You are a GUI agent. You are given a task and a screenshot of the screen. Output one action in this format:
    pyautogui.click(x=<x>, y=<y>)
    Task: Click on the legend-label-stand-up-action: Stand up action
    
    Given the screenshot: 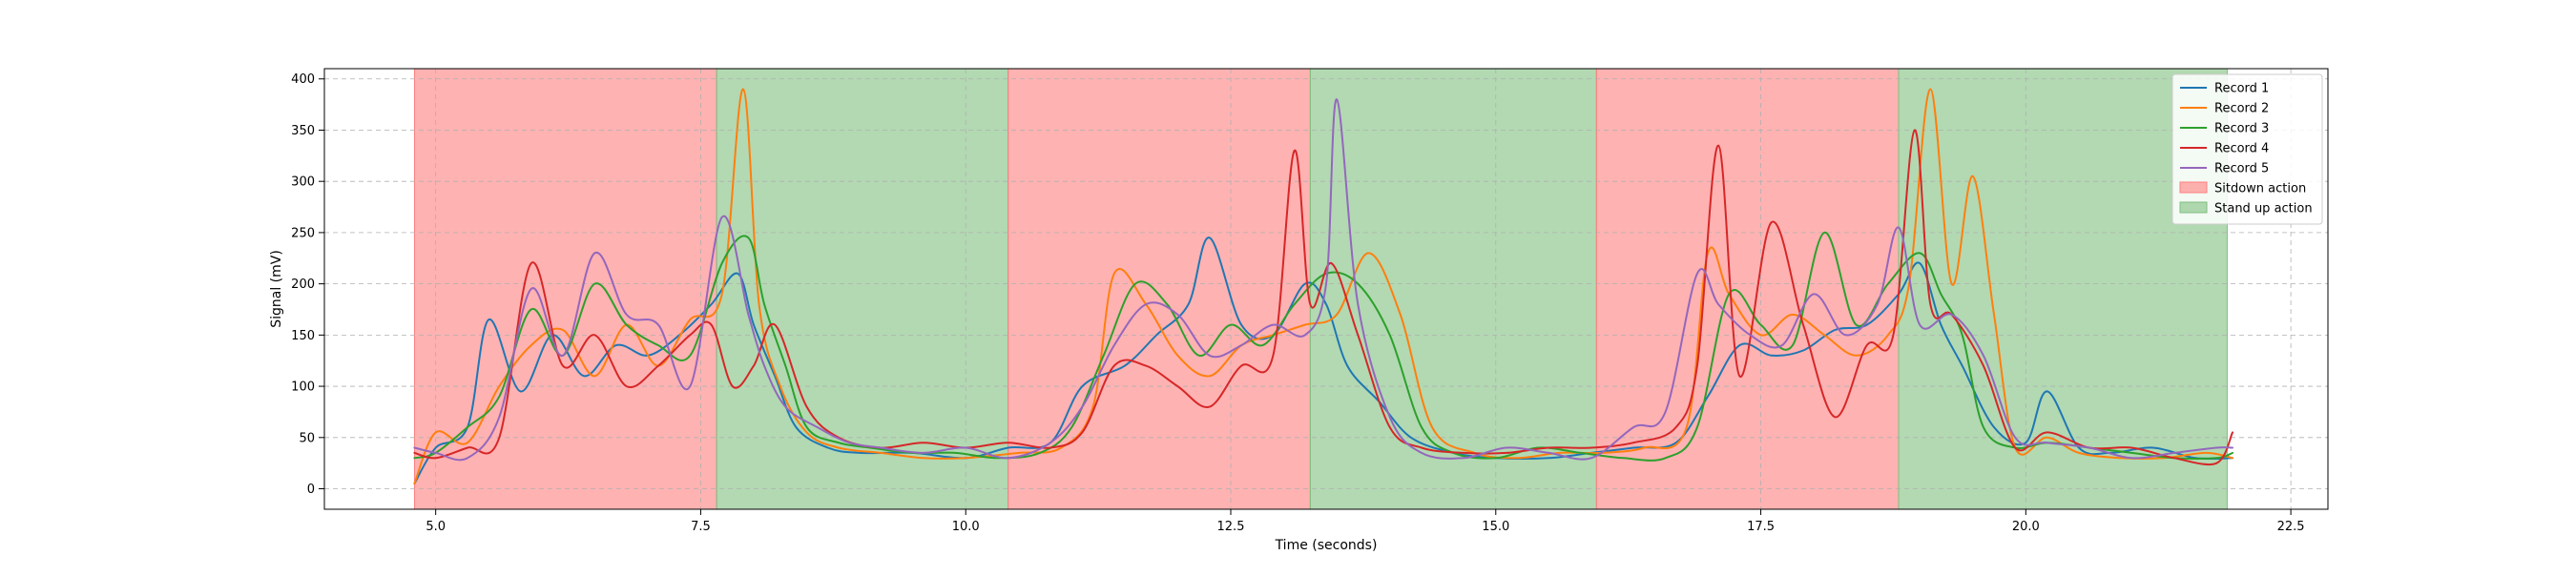 What is the action you would take?
    pyautogui.click(x=2263, y=209)
    